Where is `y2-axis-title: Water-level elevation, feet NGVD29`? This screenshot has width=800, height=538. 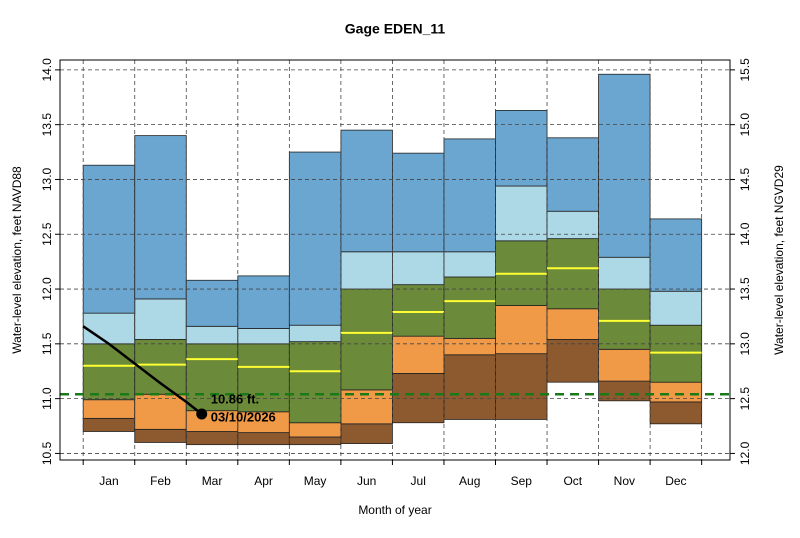 y2-axis-title: Water-level elevation, feet NGVD29 is located at coordinates (779, 260).